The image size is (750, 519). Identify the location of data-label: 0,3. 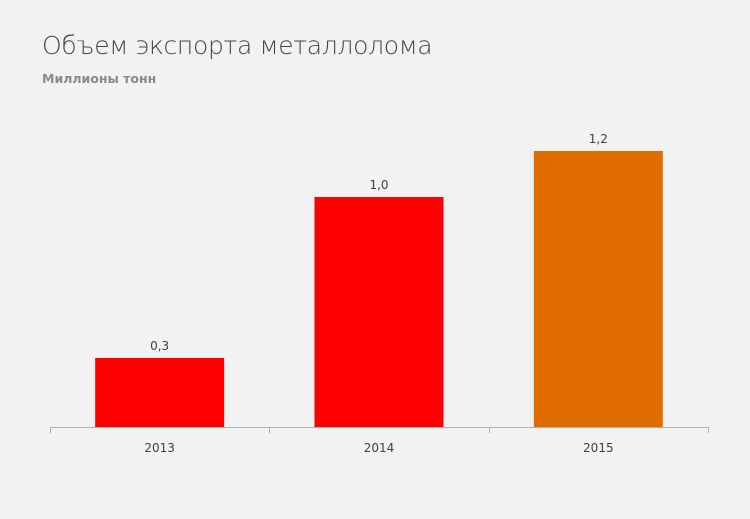
(159, 346).